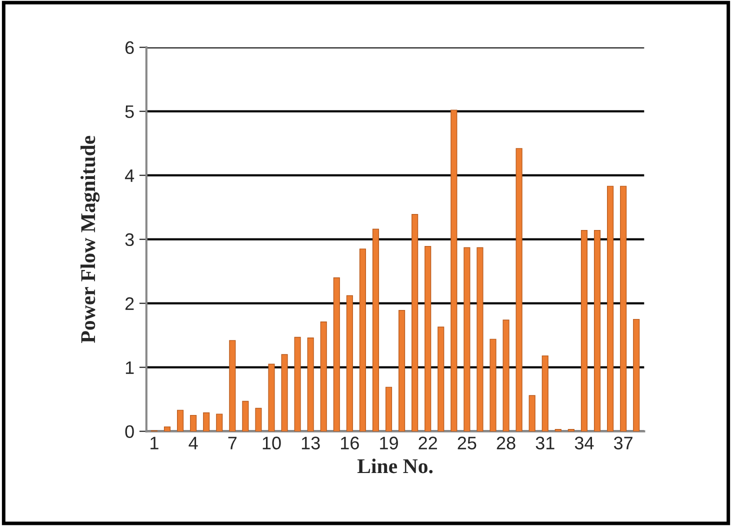 This screenshot has width=732, height=526. Describe the element at coordinates (90, 239) in the screenshot. I see `y-axis-title: Power Flow Magnitude` at that location.